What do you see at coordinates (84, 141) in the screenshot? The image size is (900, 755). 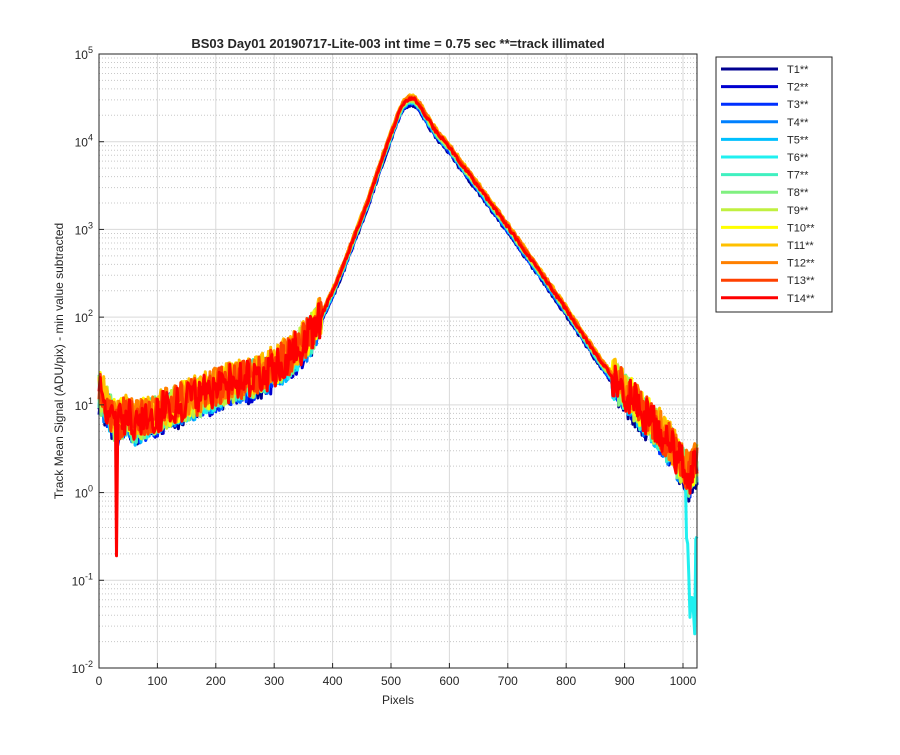 I see `y-tick-label: 10⁴` at bounding box center [84, 141].